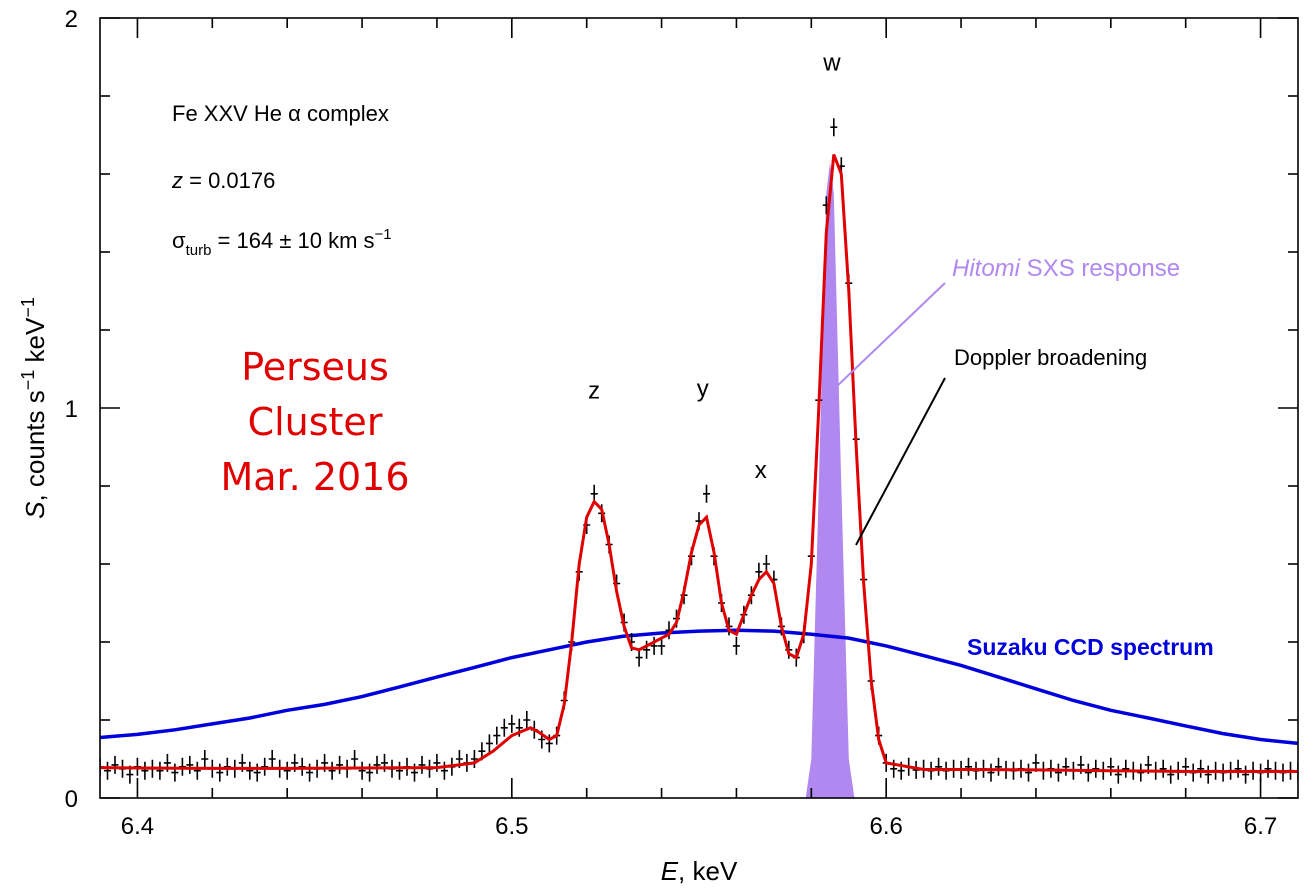  I want to click on doppler-broadening-label: Doppler broadening, so click(1050, 357).